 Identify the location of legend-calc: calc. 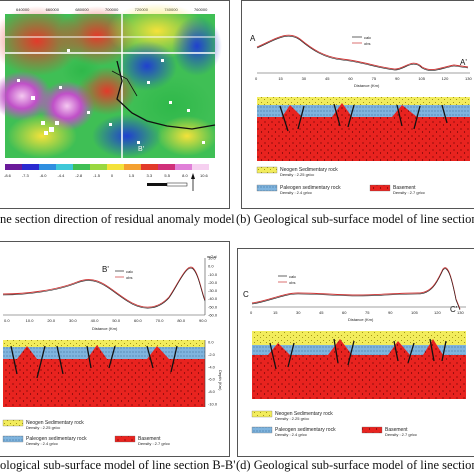
(367, 37).